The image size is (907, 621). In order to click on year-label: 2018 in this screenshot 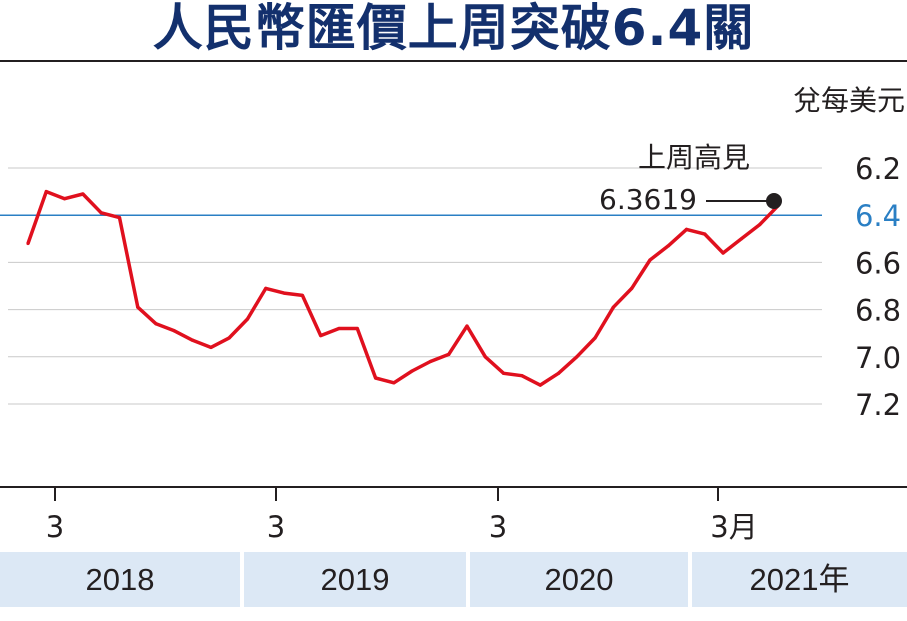, I will do `click(120, 579)`.